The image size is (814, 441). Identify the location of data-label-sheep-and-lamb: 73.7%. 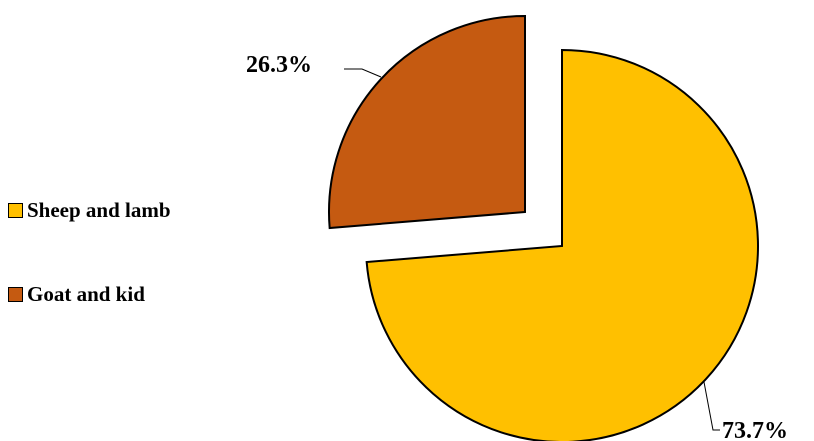
(755, 429).